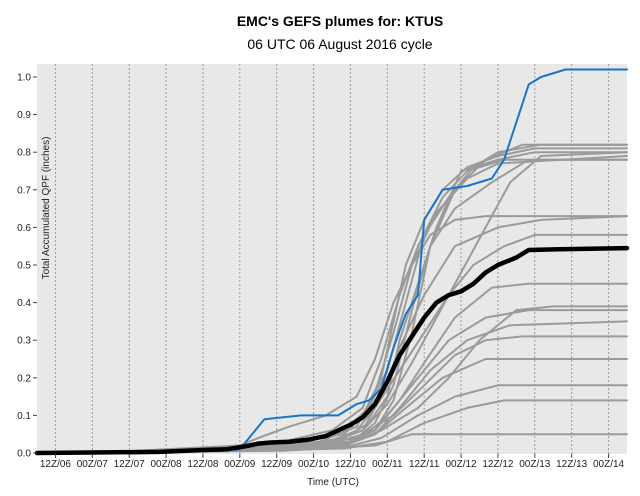  Describe the element at coordinates (24, 416) in the screenshot. I see `y-tick-label: 0.1` at that location.